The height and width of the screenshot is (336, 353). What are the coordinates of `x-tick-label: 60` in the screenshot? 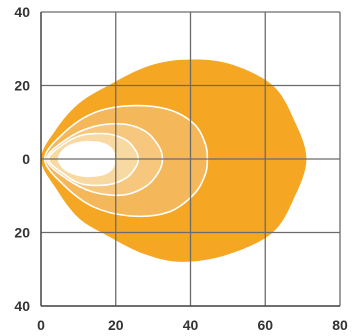 It's located at (265, 325).